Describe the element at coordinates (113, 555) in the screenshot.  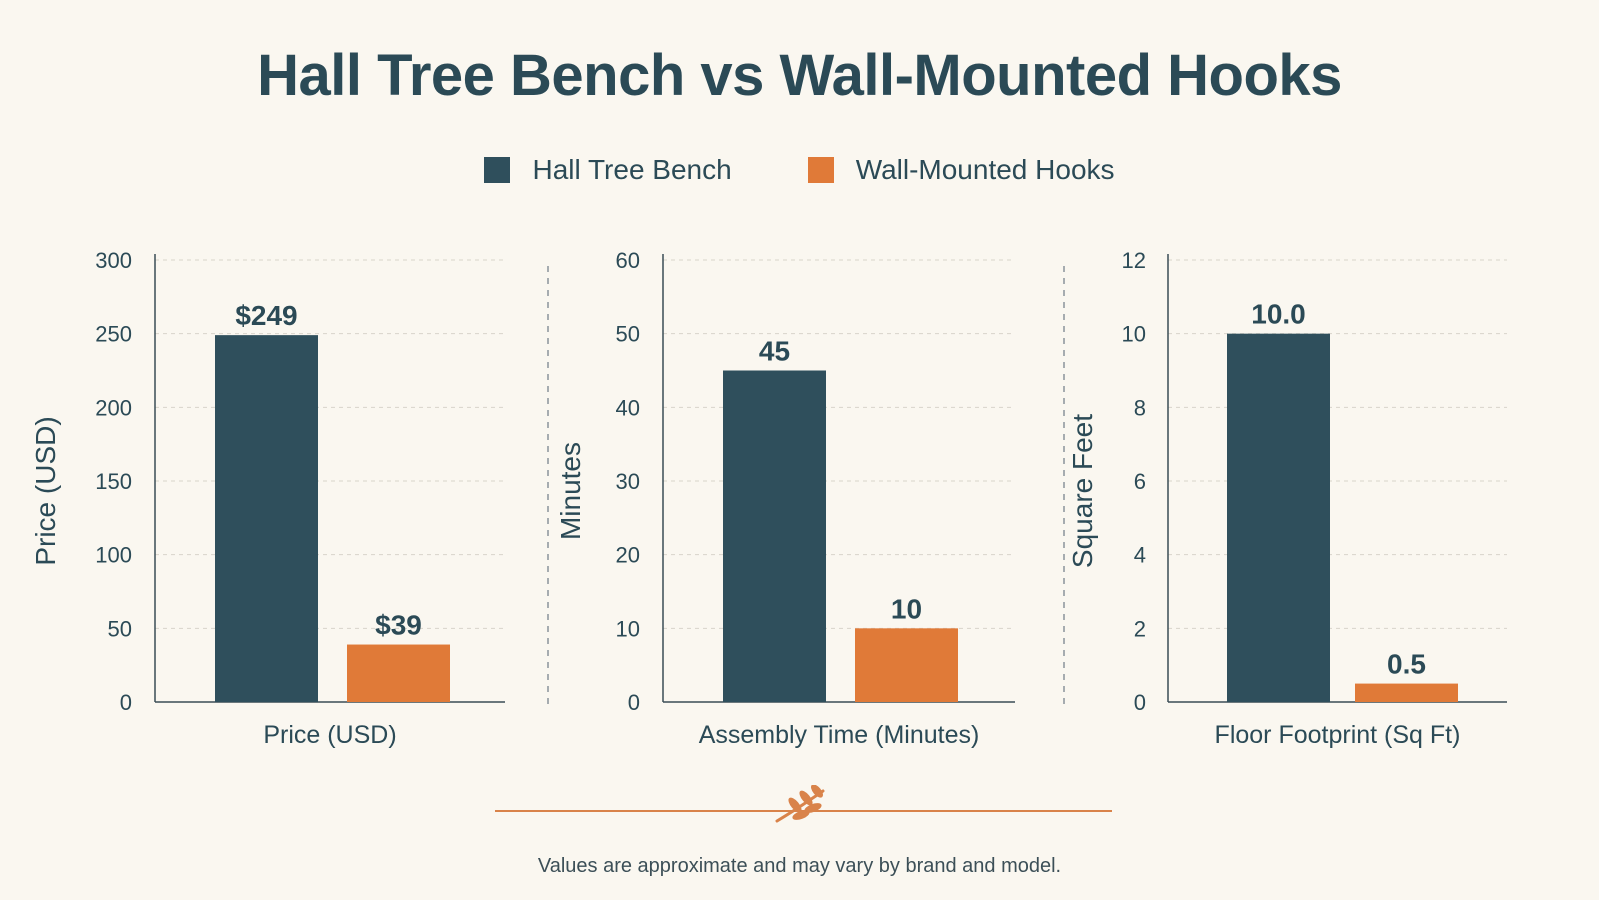
I see `y-tick-label: 100` at that location.